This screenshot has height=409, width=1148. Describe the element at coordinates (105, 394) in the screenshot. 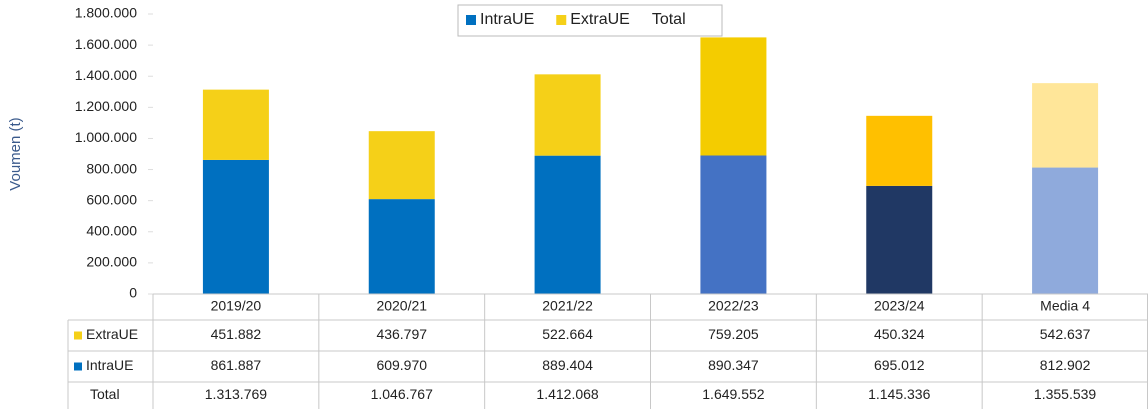

I see `row-header: Total` at that location.